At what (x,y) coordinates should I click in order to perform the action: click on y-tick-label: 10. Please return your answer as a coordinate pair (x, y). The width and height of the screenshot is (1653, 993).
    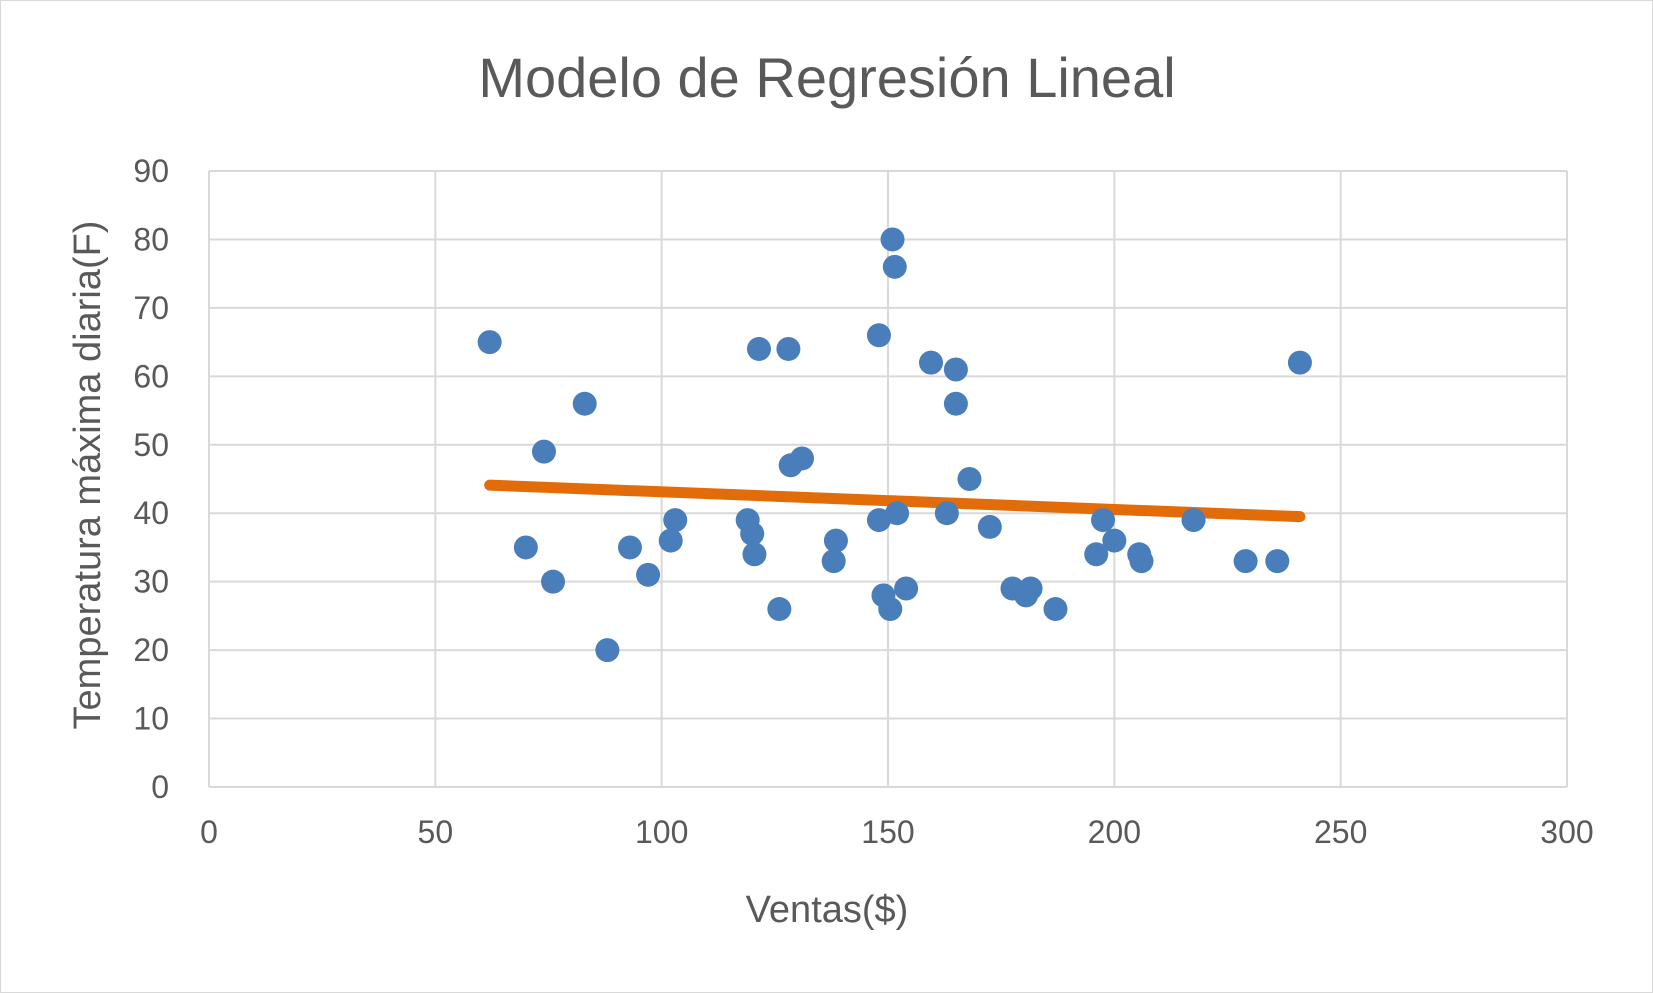
    Looking at the image, I should click on (151, 719).